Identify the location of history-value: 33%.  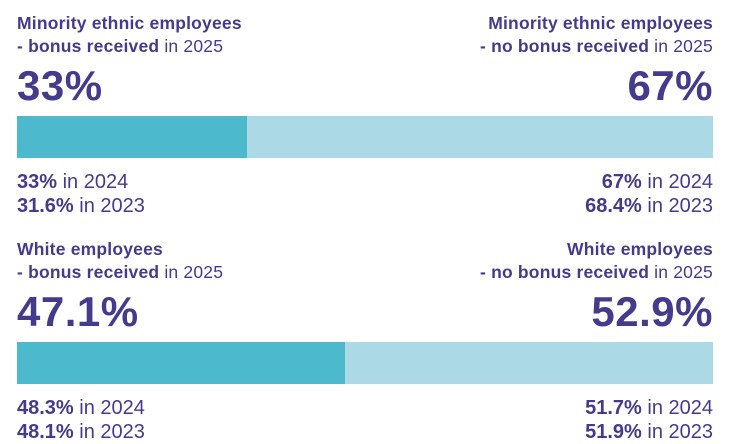
(37, 182).